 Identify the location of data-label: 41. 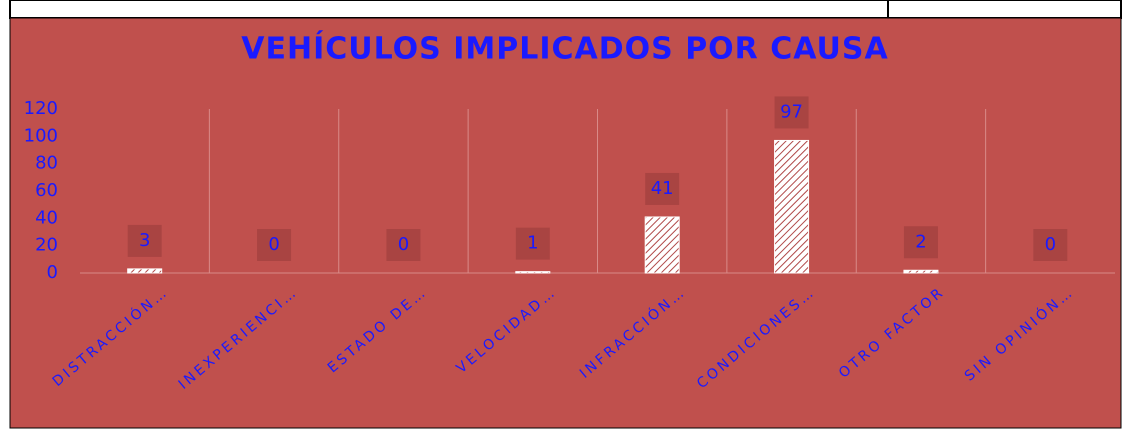
(662, 188).